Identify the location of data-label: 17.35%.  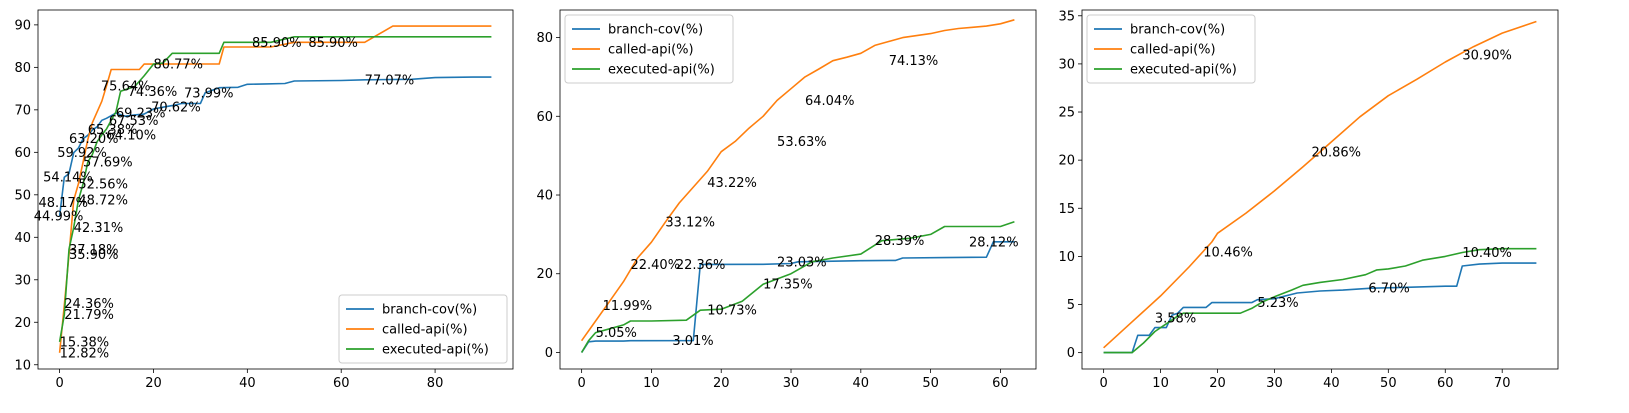
(788, 285).